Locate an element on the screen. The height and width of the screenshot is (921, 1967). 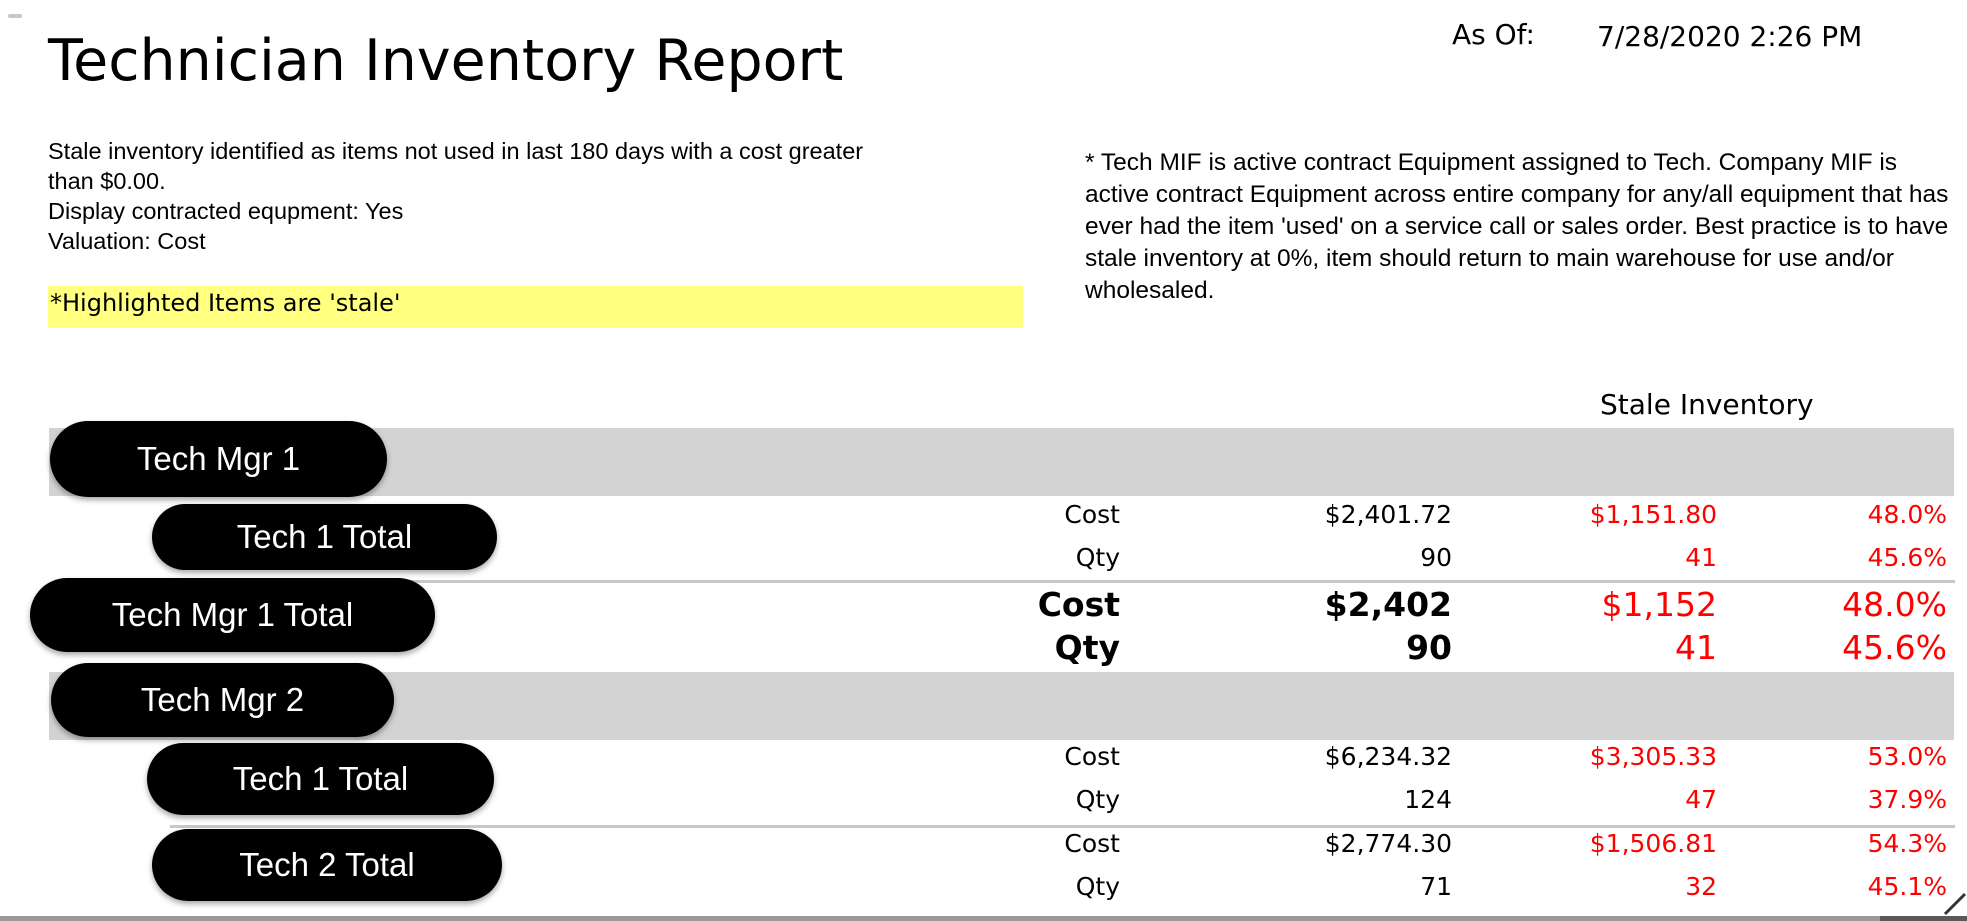
table-row: Cost $6,234.32 $3,305.33 53.0% is located at coordinates (983, 762).